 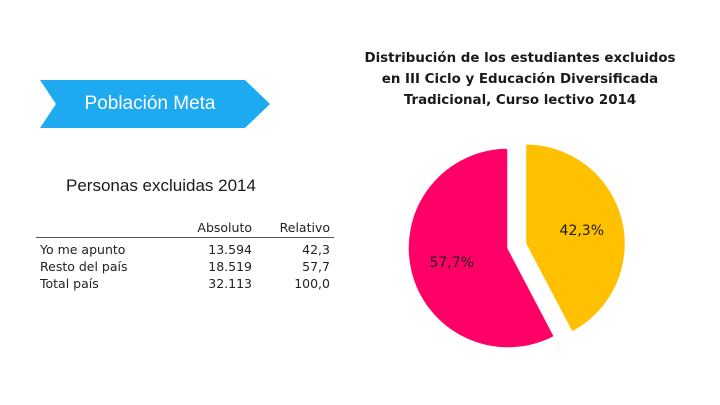 I want to click on header-cell-absoluto: Absoluto, so click(x=210, y=229).